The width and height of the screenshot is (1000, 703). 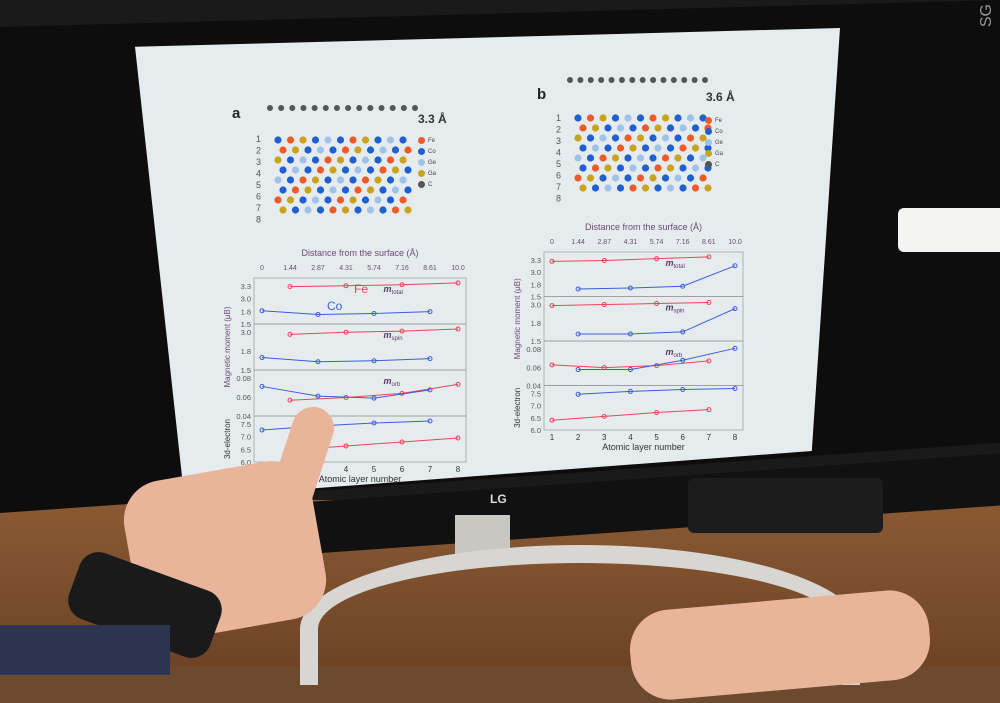 I want to click on subplot-label: morb, so click(x=673, y=353).